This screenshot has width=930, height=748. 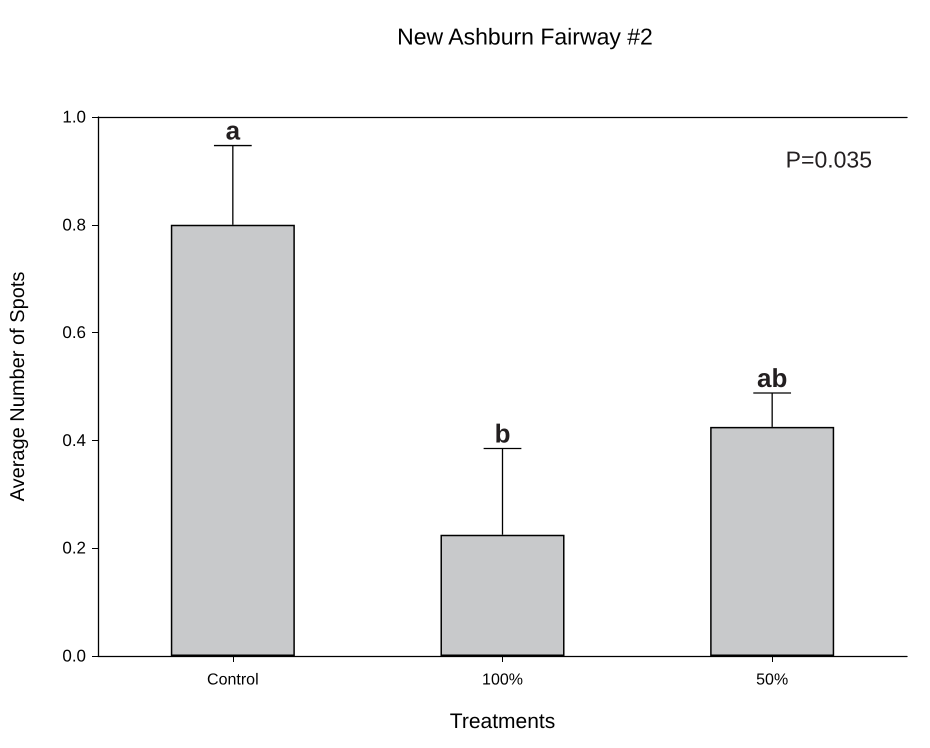 What do you see at coordinates (525, 37) in the screenshot?
I see `chart-title: New Ashburn Fairway #2` at bounding box center [525, 37].